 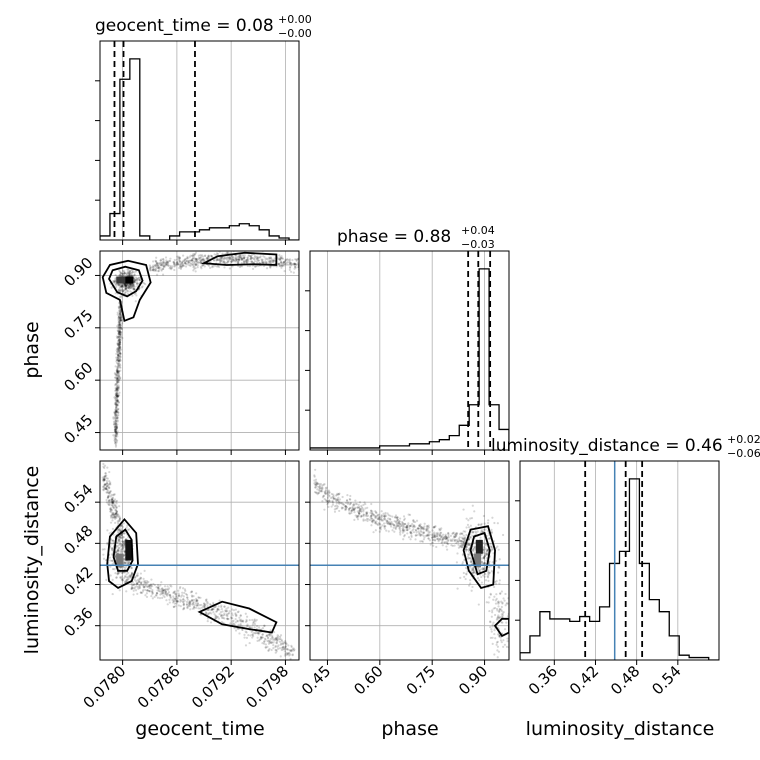 What do you see at coordinates (78, 581) in the screenshot?
I see `y-tick-label: 0.42` at bounding box center [78, 581].